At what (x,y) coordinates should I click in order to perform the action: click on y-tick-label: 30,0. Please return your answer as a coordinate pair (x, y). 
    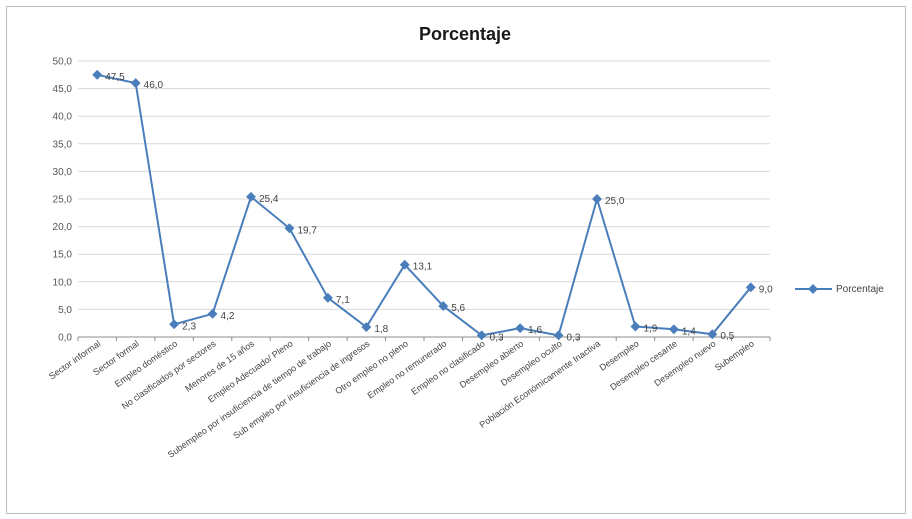
    Looking at the image, I should click on (63, 172).